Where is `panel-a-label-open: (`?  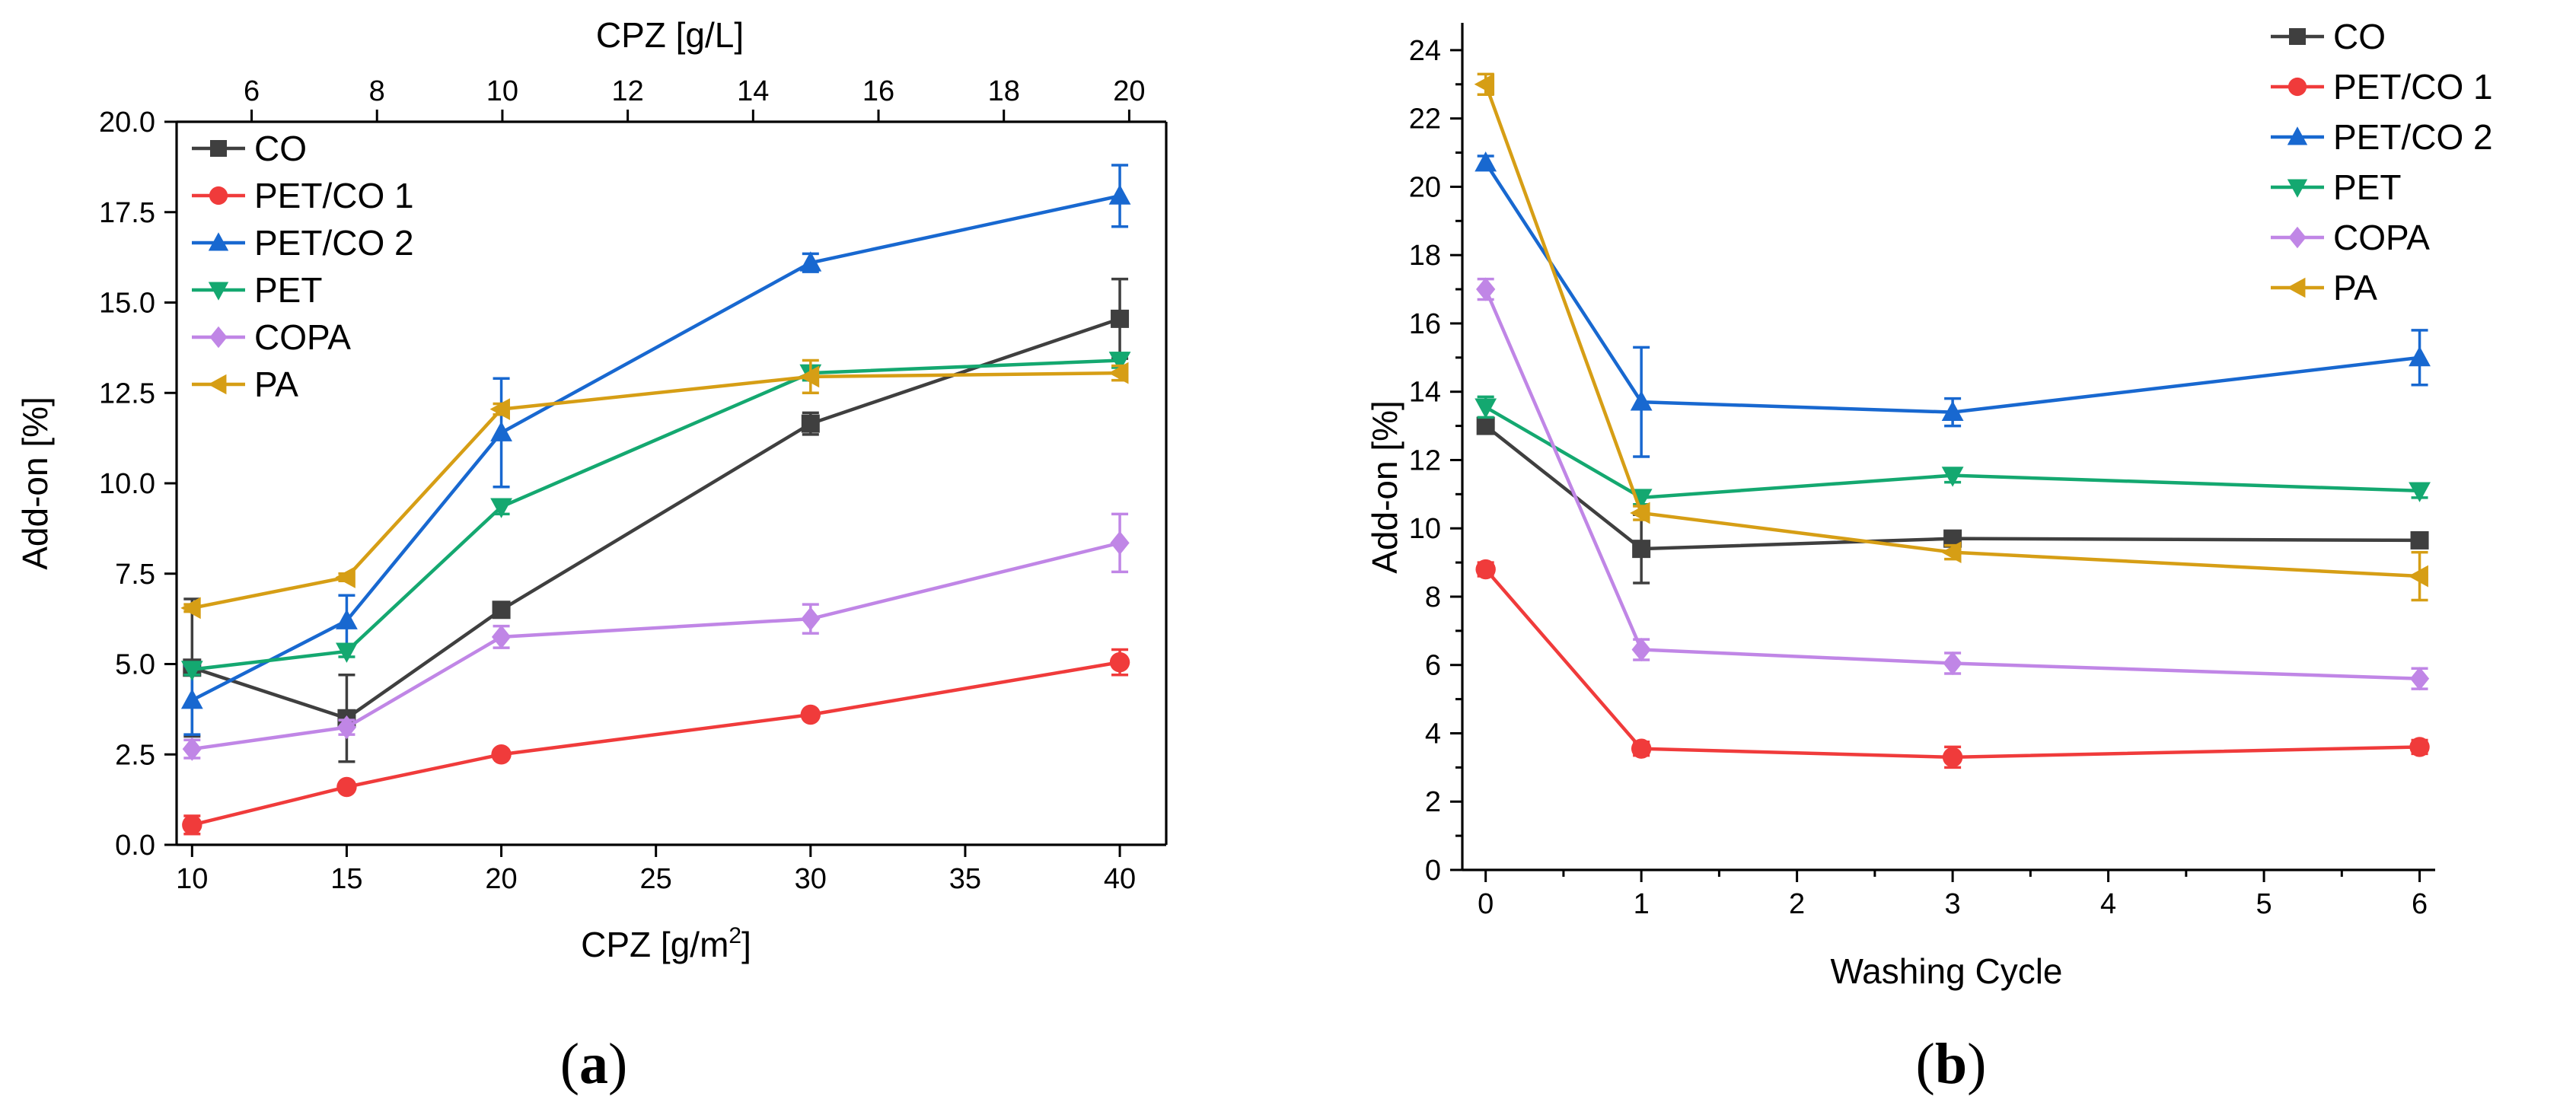
panel-a-label-open: ( is located at coordinates (570, 1064).